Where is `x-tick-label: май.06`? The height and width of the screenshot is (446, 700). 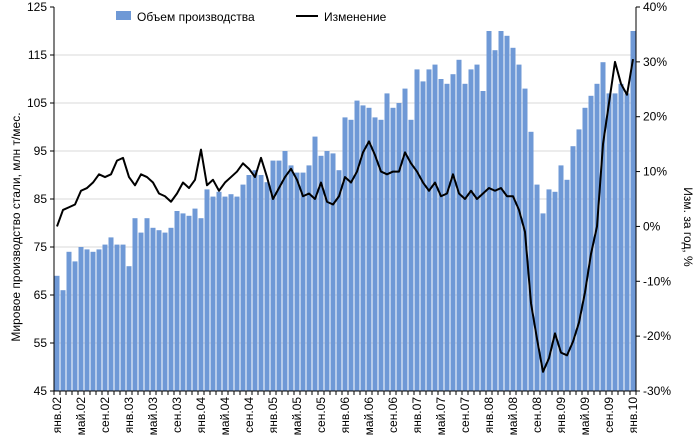 x-tick-label: май.06 is located at coordinates (369, 416).